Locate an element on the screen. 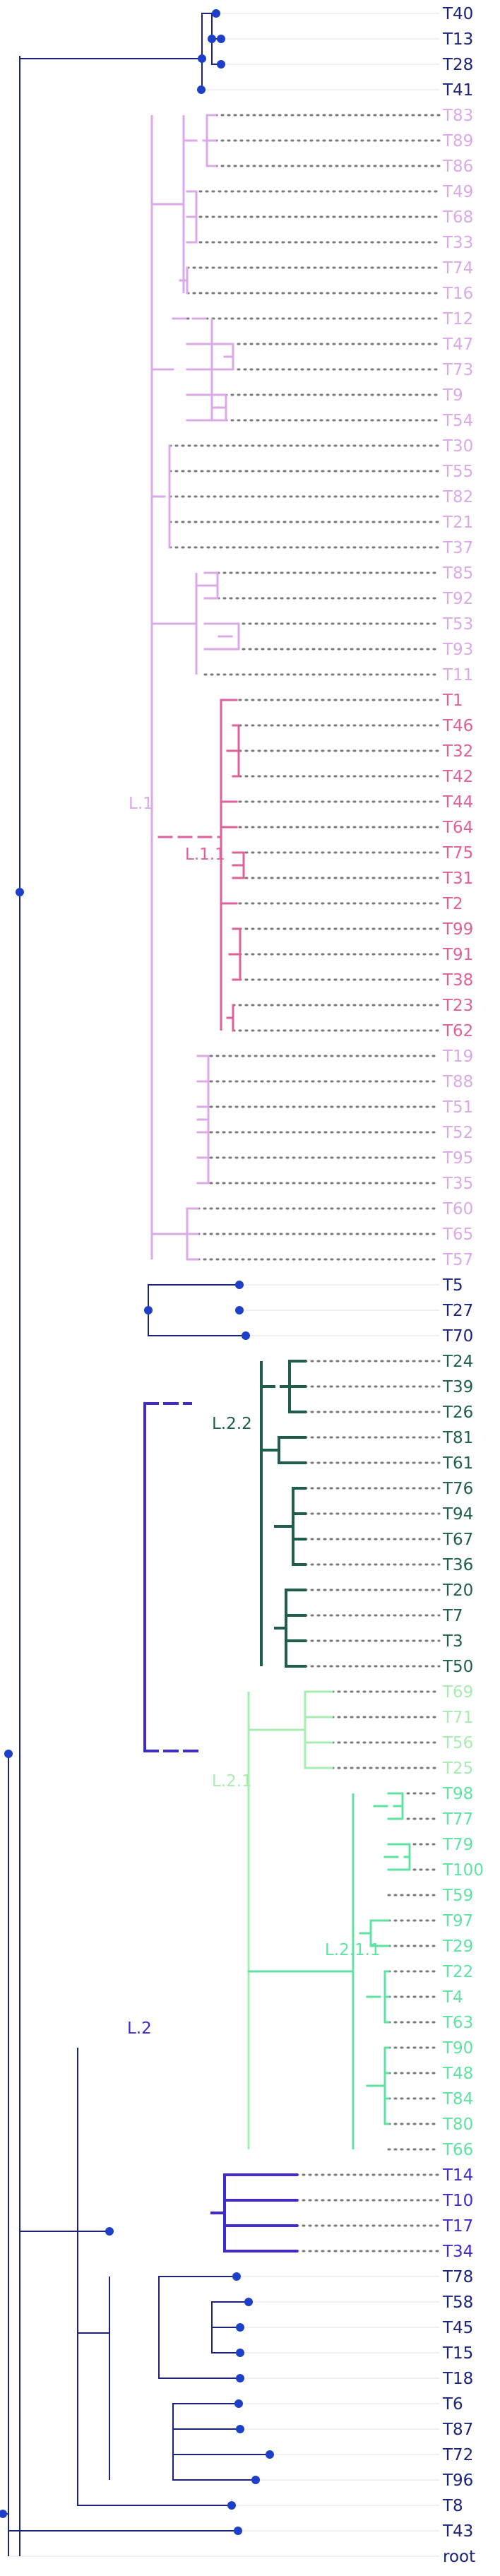 The height and width of the screenshot is (2576, 500). tip-label: T43 is located at coordinates (457, 2531).